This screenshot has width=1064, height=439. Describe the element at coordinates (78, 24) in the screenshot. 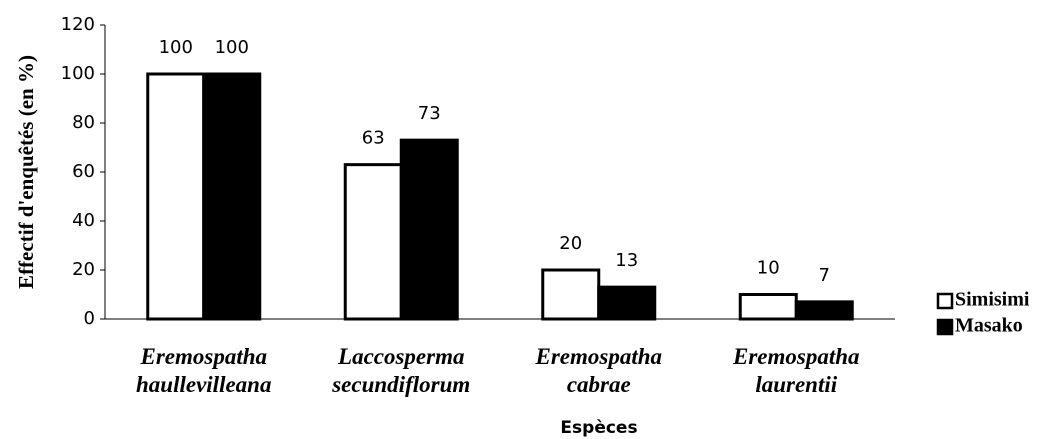

I see `y-tick-label: 120` at that location.